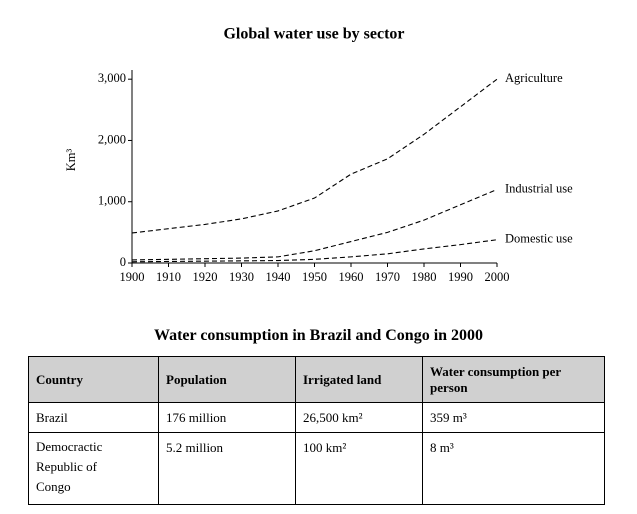 This screenshot has height=514, width=637. Describe the element at coordinates (168, 277) in the screenshot. I see `x-tick-label: 1910` at that location.